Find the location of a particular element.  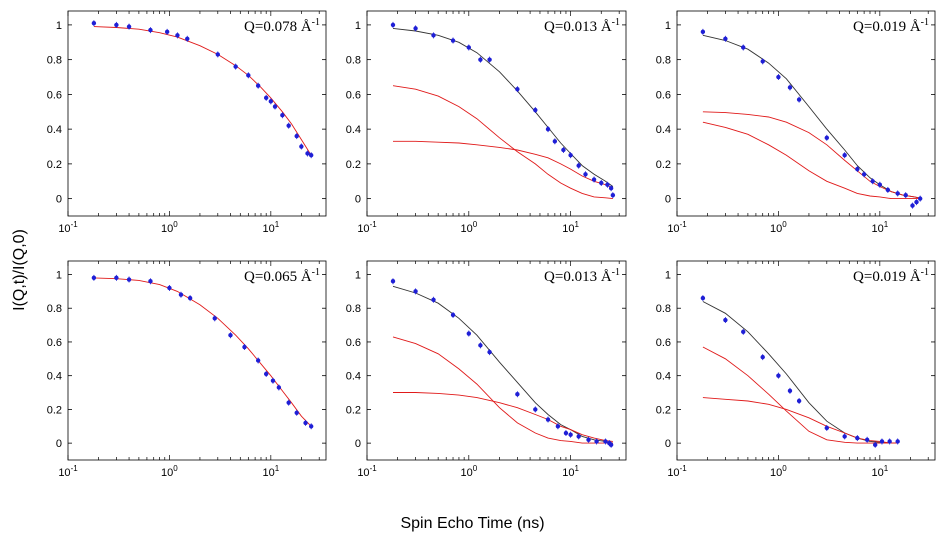

curve-total is located at coordinates (812, 117).